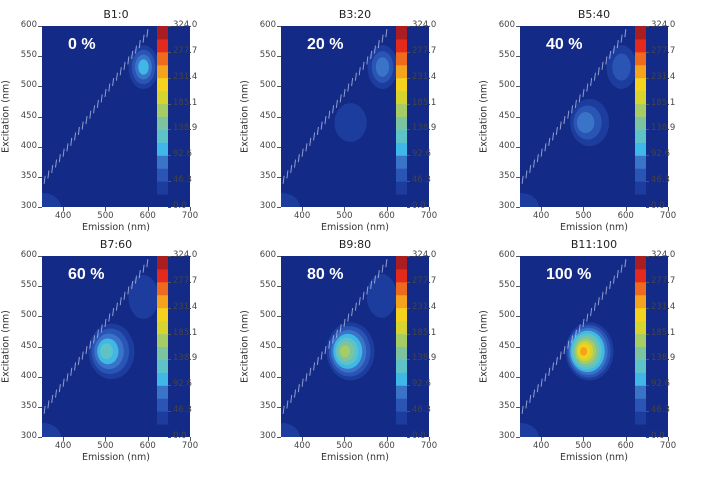  I want to click on x-tick-label: 700, so click(190, 446).